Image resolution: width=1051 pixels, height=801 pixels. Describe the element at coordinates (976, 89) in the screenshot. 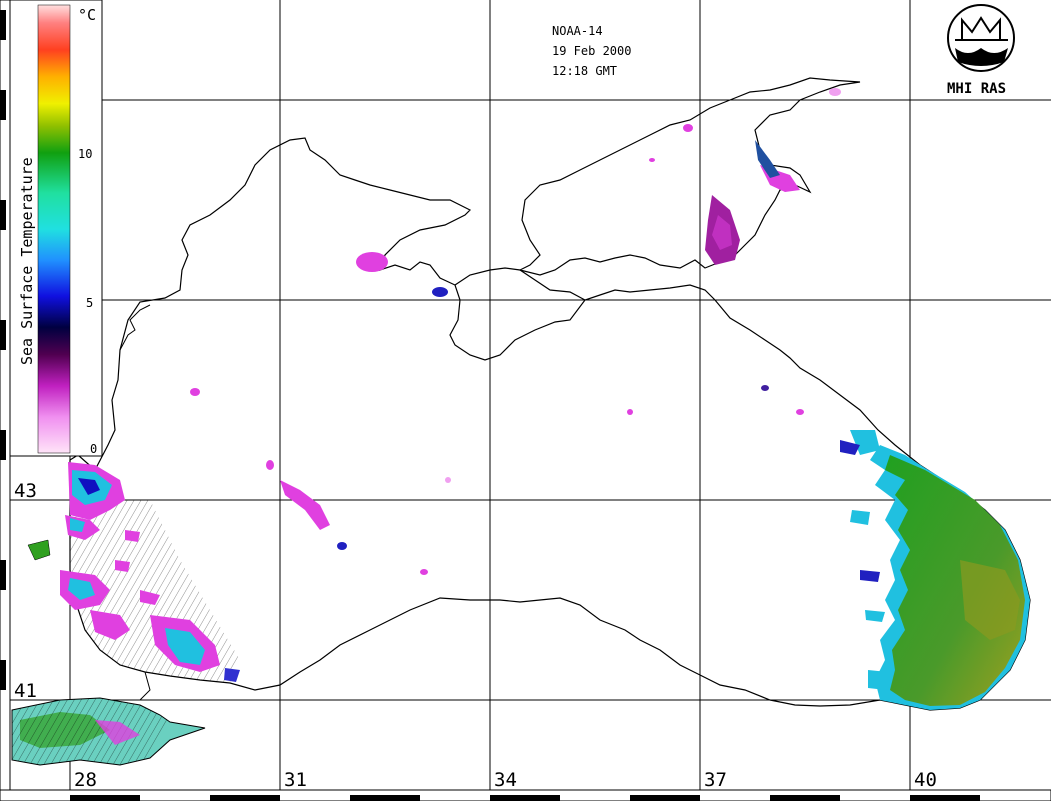

I see `logo-text: MHI RAS` at that location.